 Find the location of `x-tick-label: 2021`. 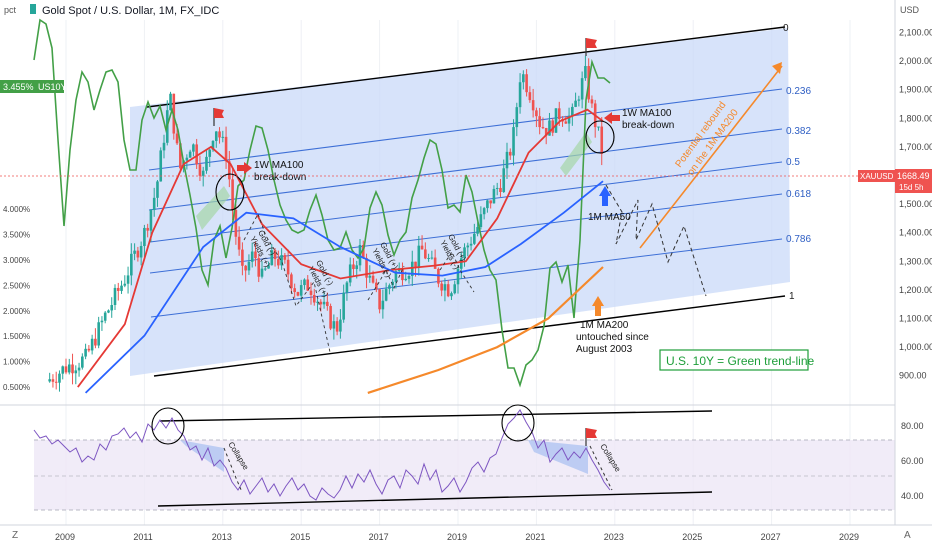

x-tick-label: 2021 is located at coordinates (535, 537).